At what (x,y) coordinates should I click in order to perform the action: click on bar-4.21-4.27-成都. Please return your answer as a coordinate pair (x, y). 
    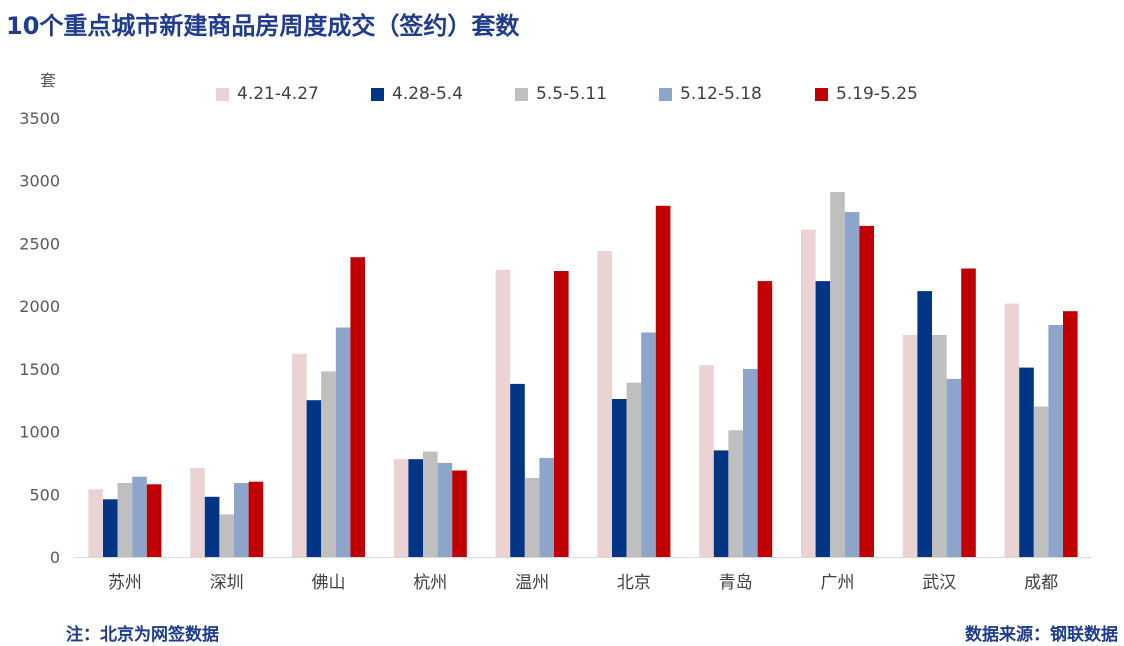
    Looking at the image, I should click on (1012, 430).